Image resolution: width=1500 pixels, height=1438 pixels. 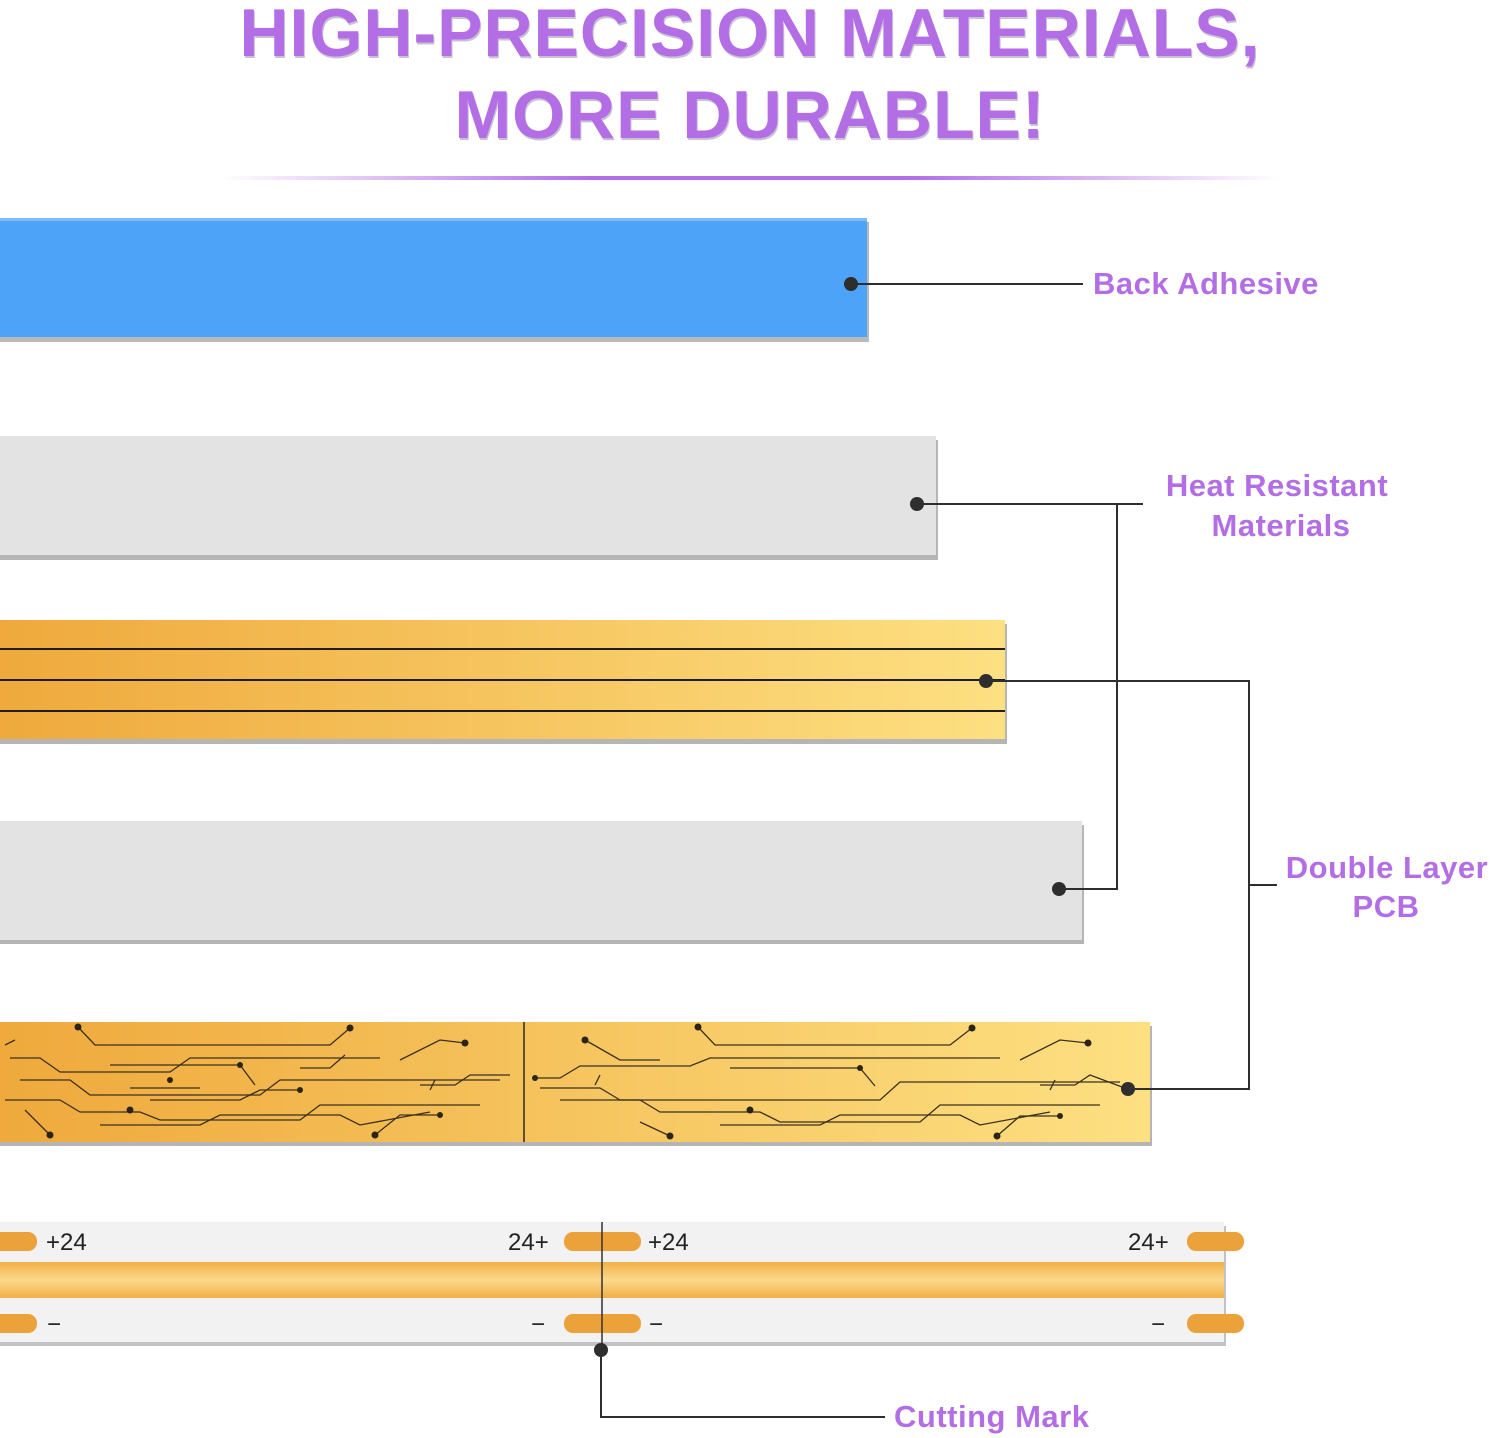 I want to click on label-heat-resistant-line-1: Heat Resistant, so click(x=1277, y=485).